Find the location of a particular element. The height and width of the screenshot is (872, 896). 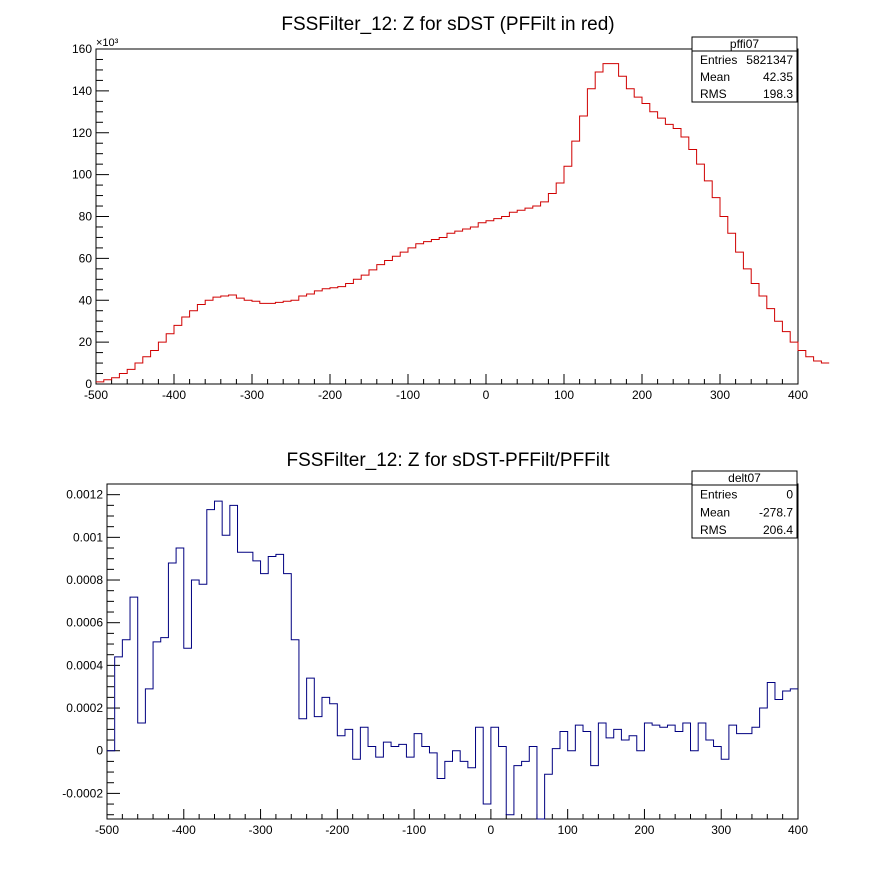

bottom-chart-title: FSSFilter_12: Z for sDST-PFFilt/PFFilt is located at coordinates (448, 460).